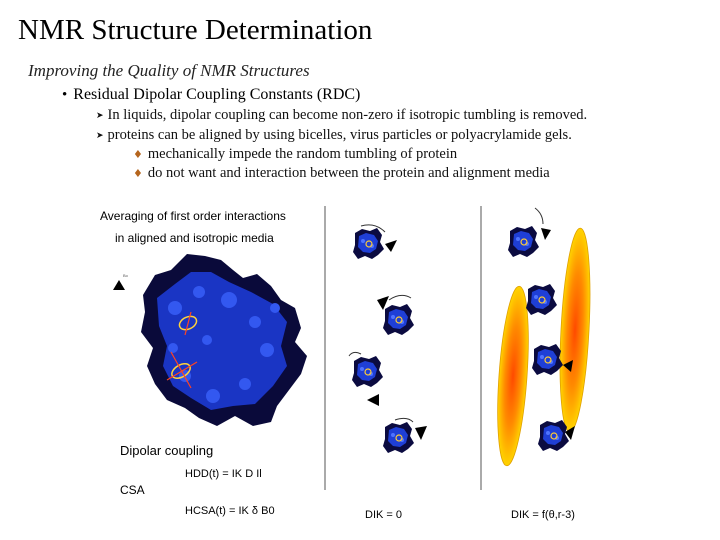 The width and height of the screenshot is (720, 540). I want to click on hdd-equation: HDD(t) = IK D Il, so click(223, 474).